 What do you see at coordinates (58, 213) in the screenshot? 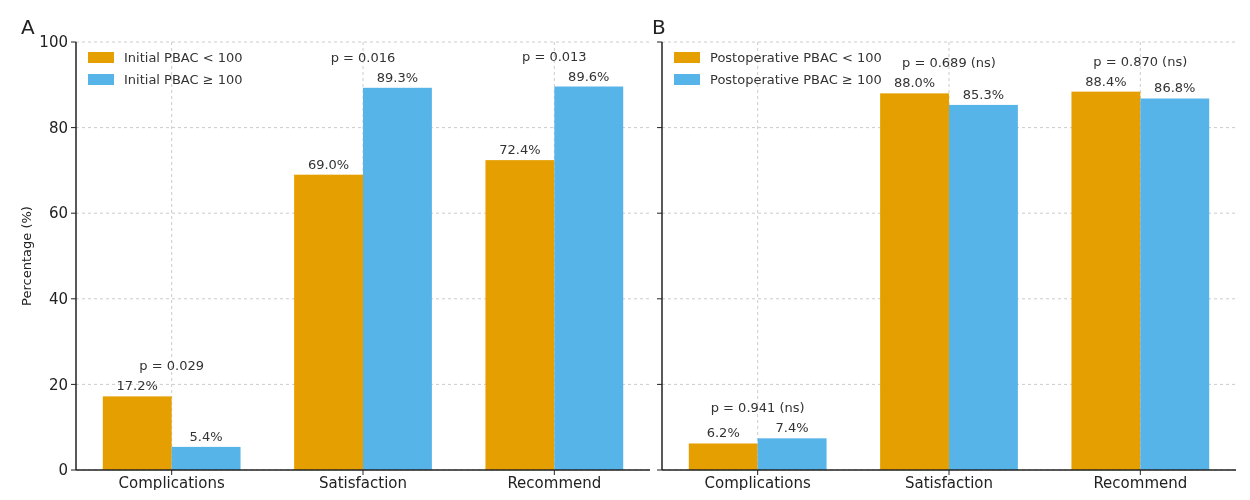
I see `y-tick-label: 60` at bounding box center [58, 213].